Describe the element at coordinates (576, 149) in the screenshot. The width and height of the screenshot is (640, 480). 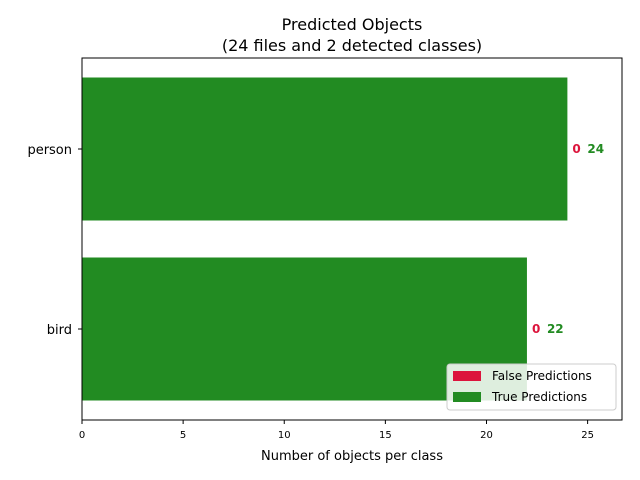
I see `data-label-person-false: 0` at that location.